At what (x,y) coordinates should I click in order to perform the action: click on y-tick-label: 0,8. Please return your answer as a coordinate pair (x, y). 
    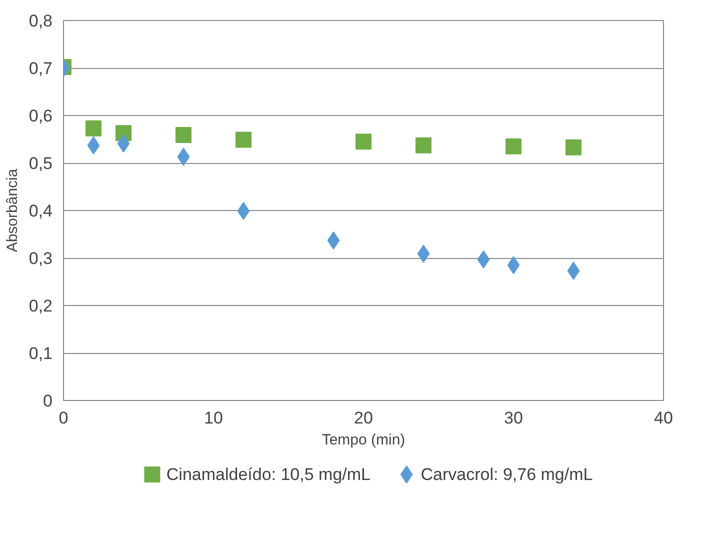
    Looking at the image, I should click on (40, 21).